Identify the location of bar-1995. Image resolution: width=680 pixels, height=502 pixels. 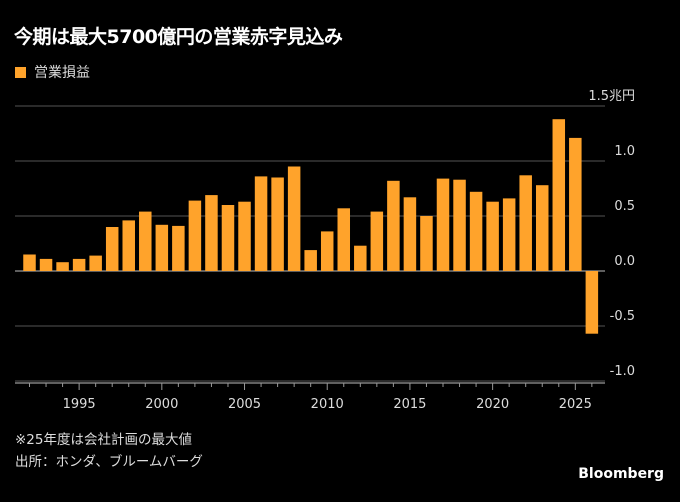
(79, 264).